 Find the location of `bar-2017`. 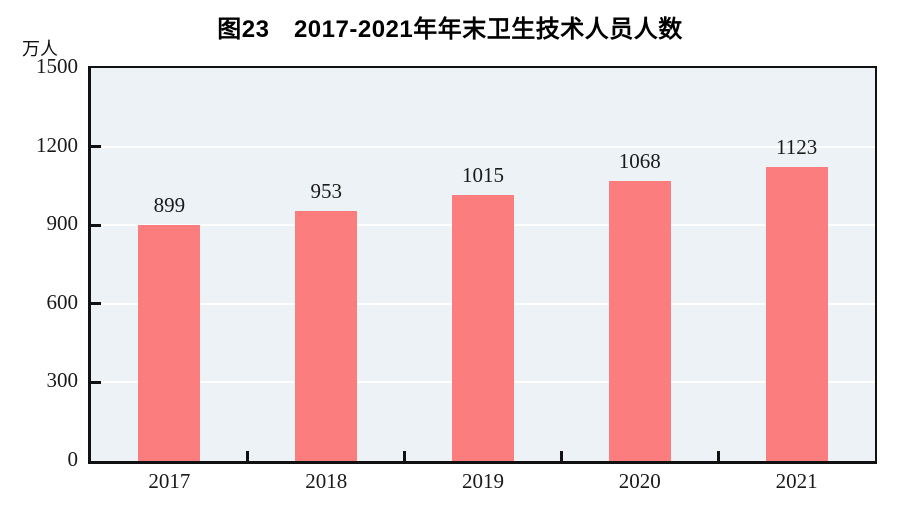

bar-2017 is located at coordinates (169, 343).